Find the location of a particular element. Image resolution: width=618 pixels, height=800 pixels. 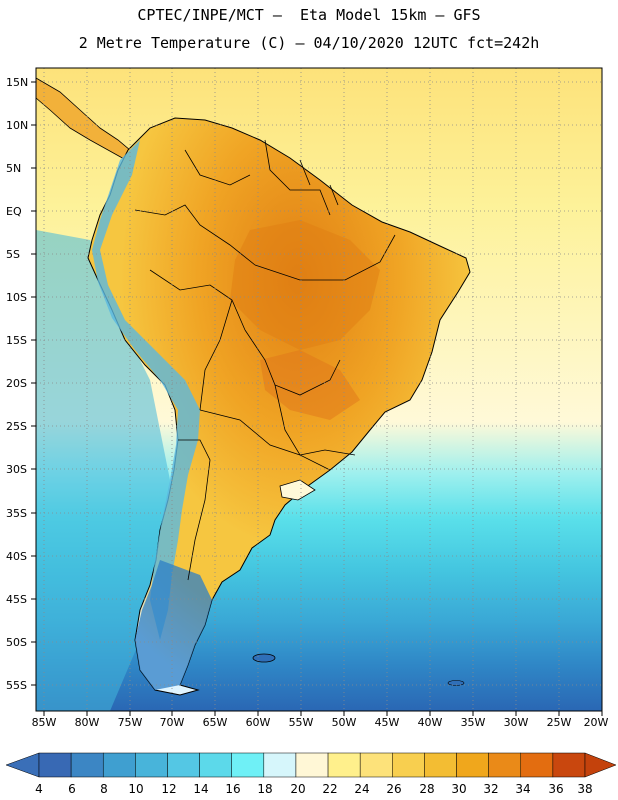

colorbar-label: 10 is located at coordinates (136, 789).